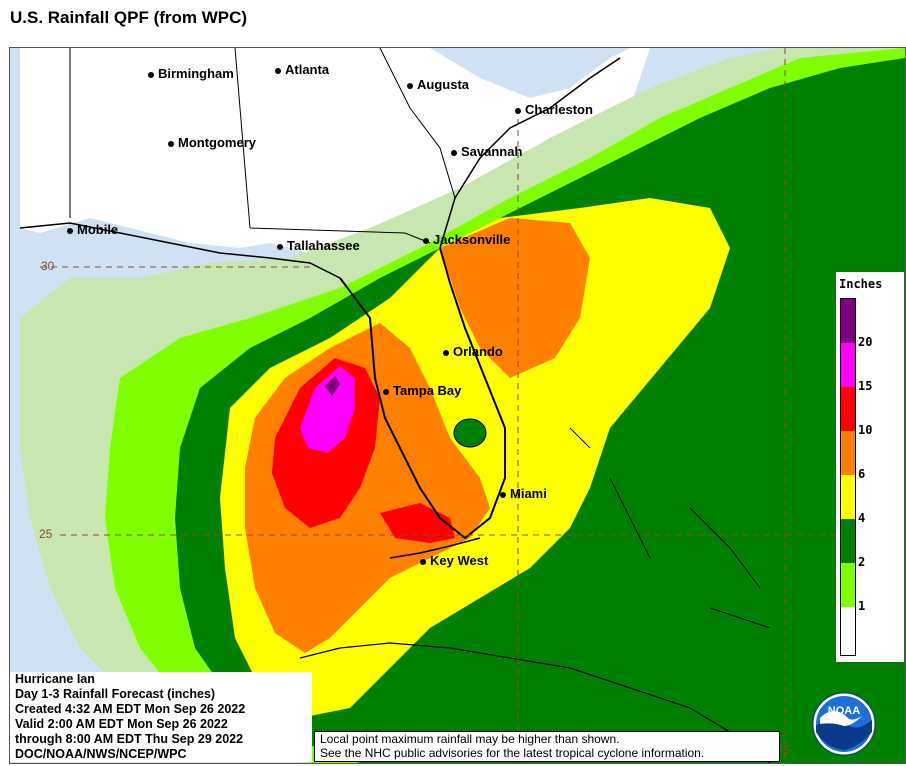 This screenshot has height=766, width=906. Describe the element at coordinates (473, 351) in the screenshot. I see `city-orlando: Orlando` at that location.